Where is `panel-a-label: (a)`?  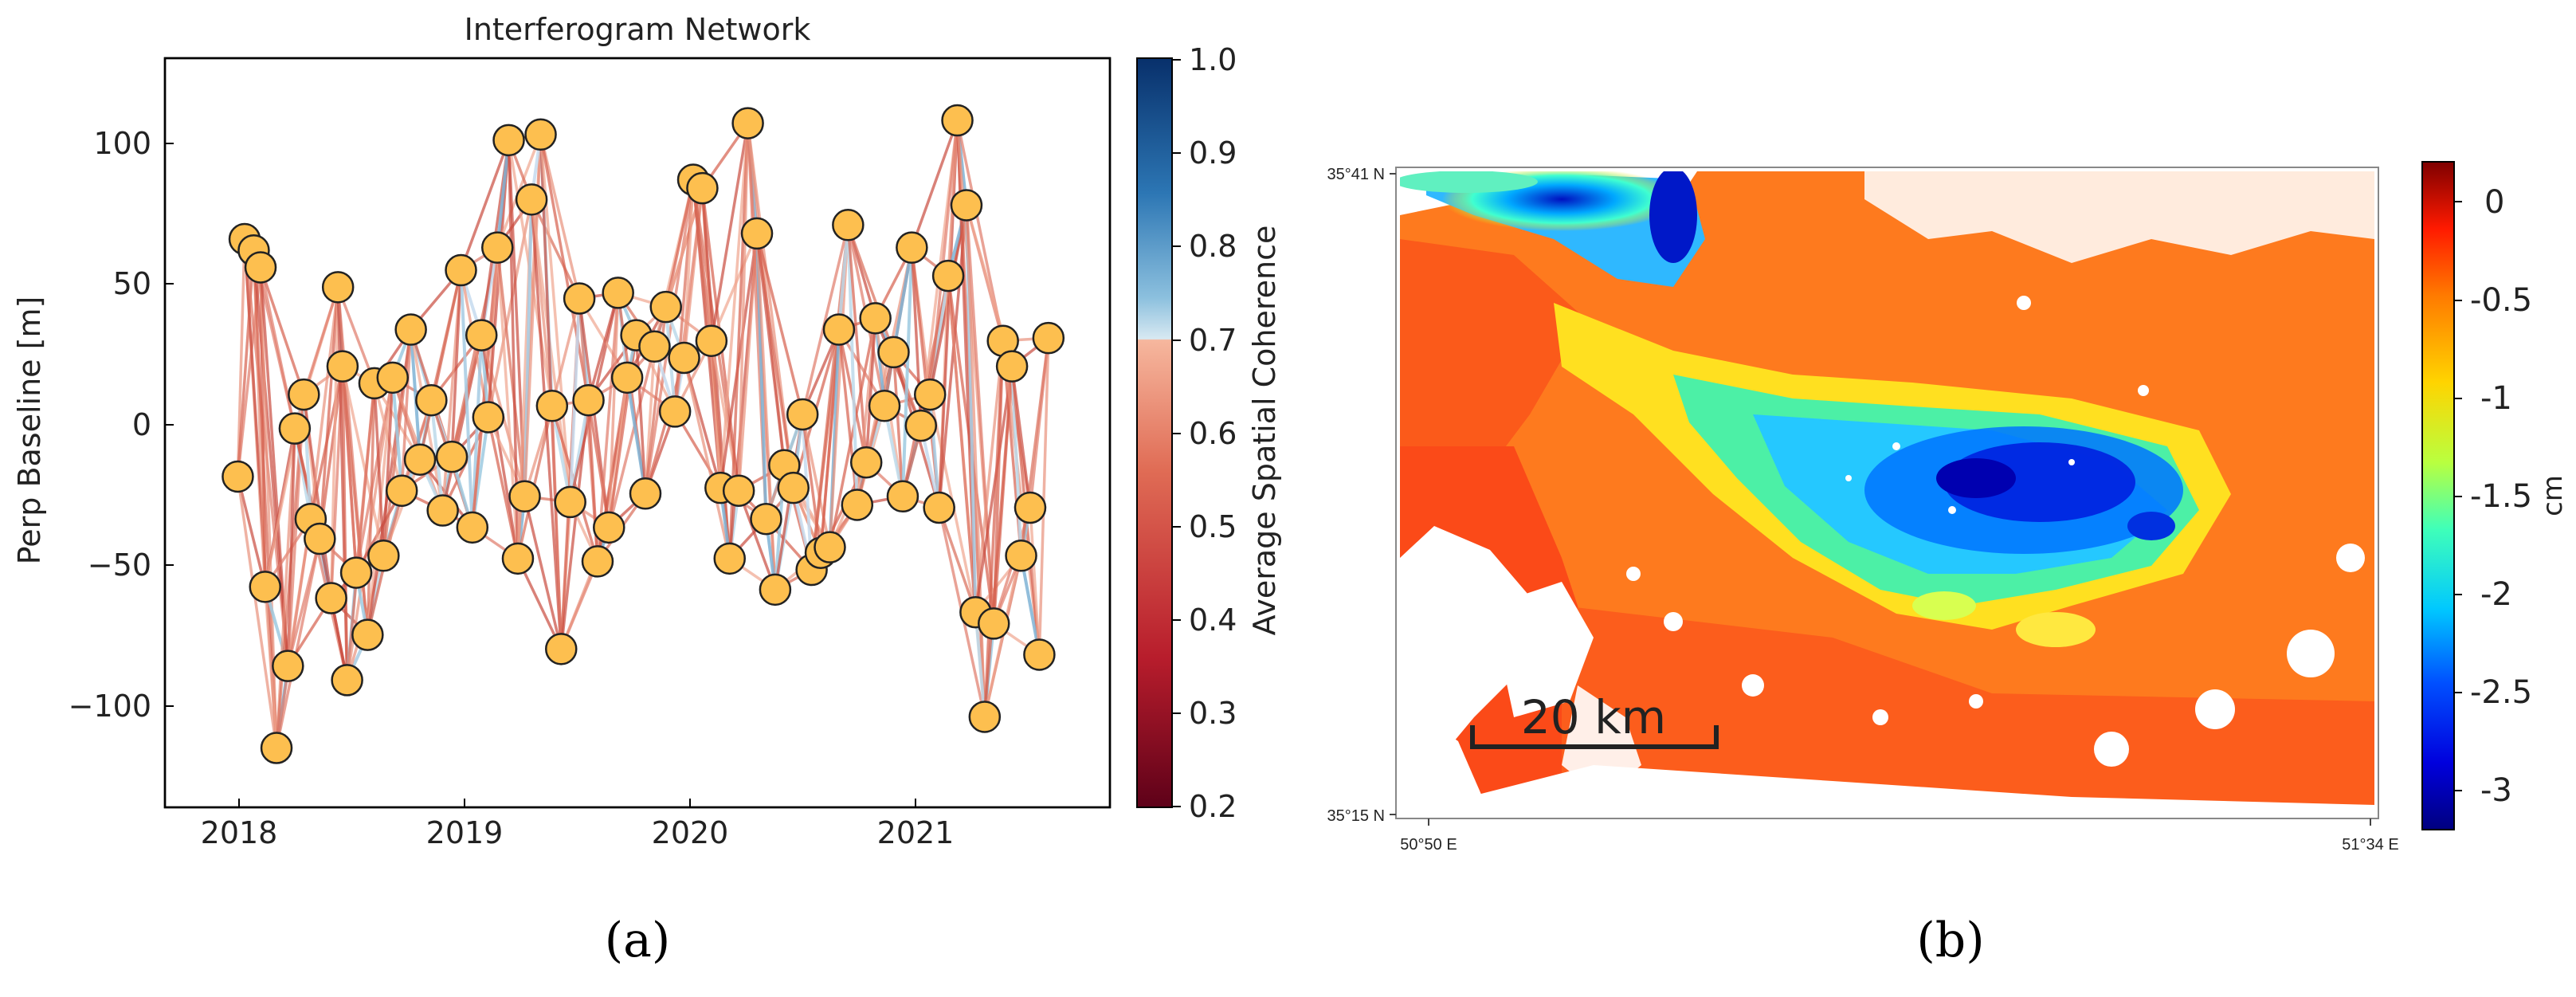
panel-a-label: (a) is located at coordinates (638, 940).